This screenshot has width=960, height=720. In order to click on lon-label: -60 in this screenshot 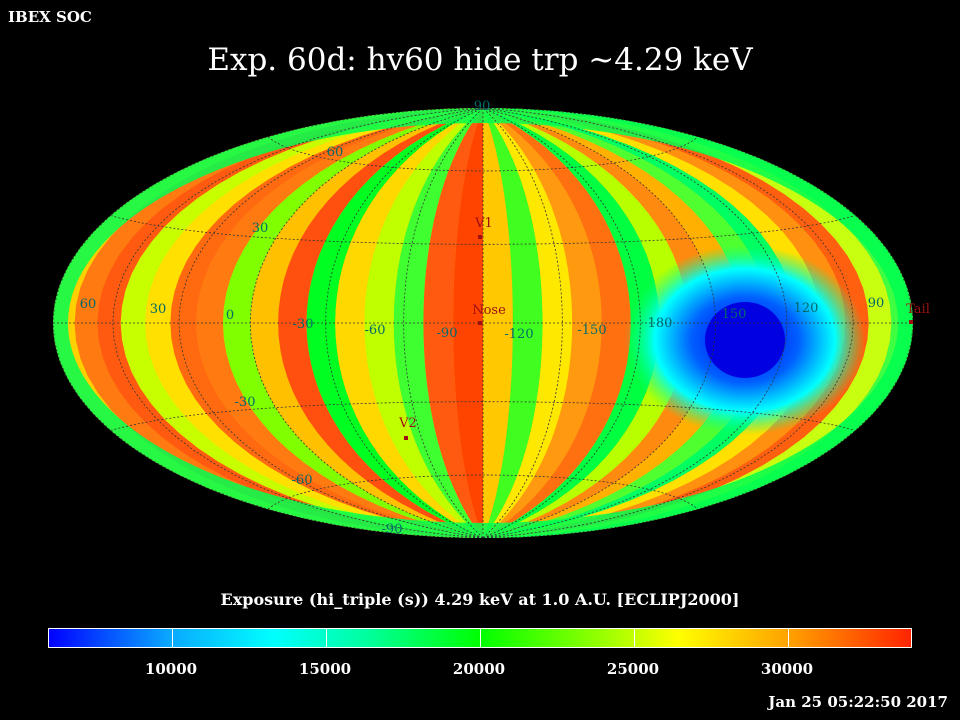, I will do `click(375, 330)`.